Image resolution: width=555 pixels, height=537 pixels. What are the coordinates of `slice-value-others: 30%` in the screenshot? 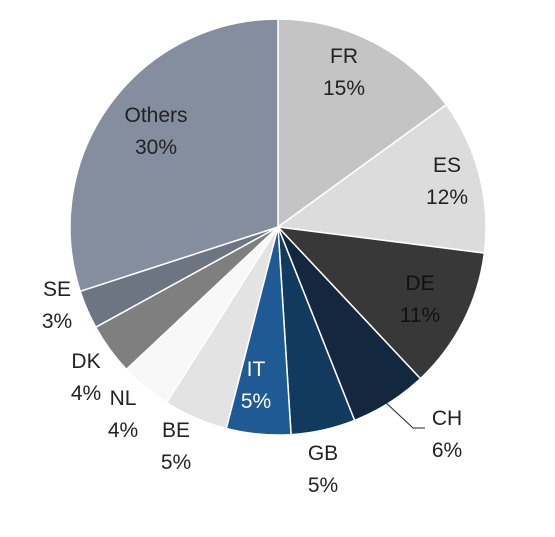 It's located at (156, 147).